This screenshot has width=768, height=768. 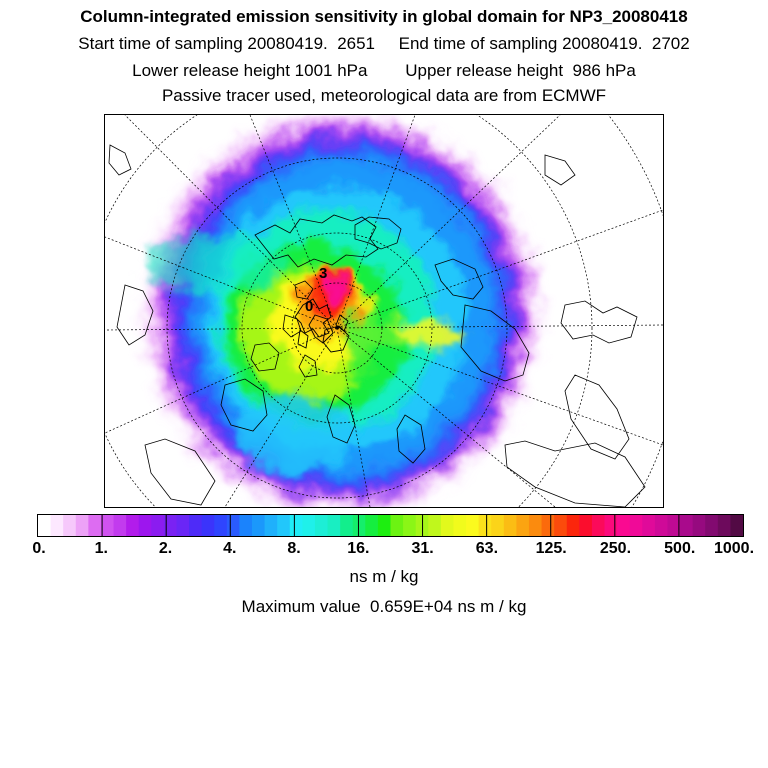 What do you see at coordinates (165, 548) in the screenshot?
I see `colorbar-tick-label: 2.` at bounding box center [165, 548].